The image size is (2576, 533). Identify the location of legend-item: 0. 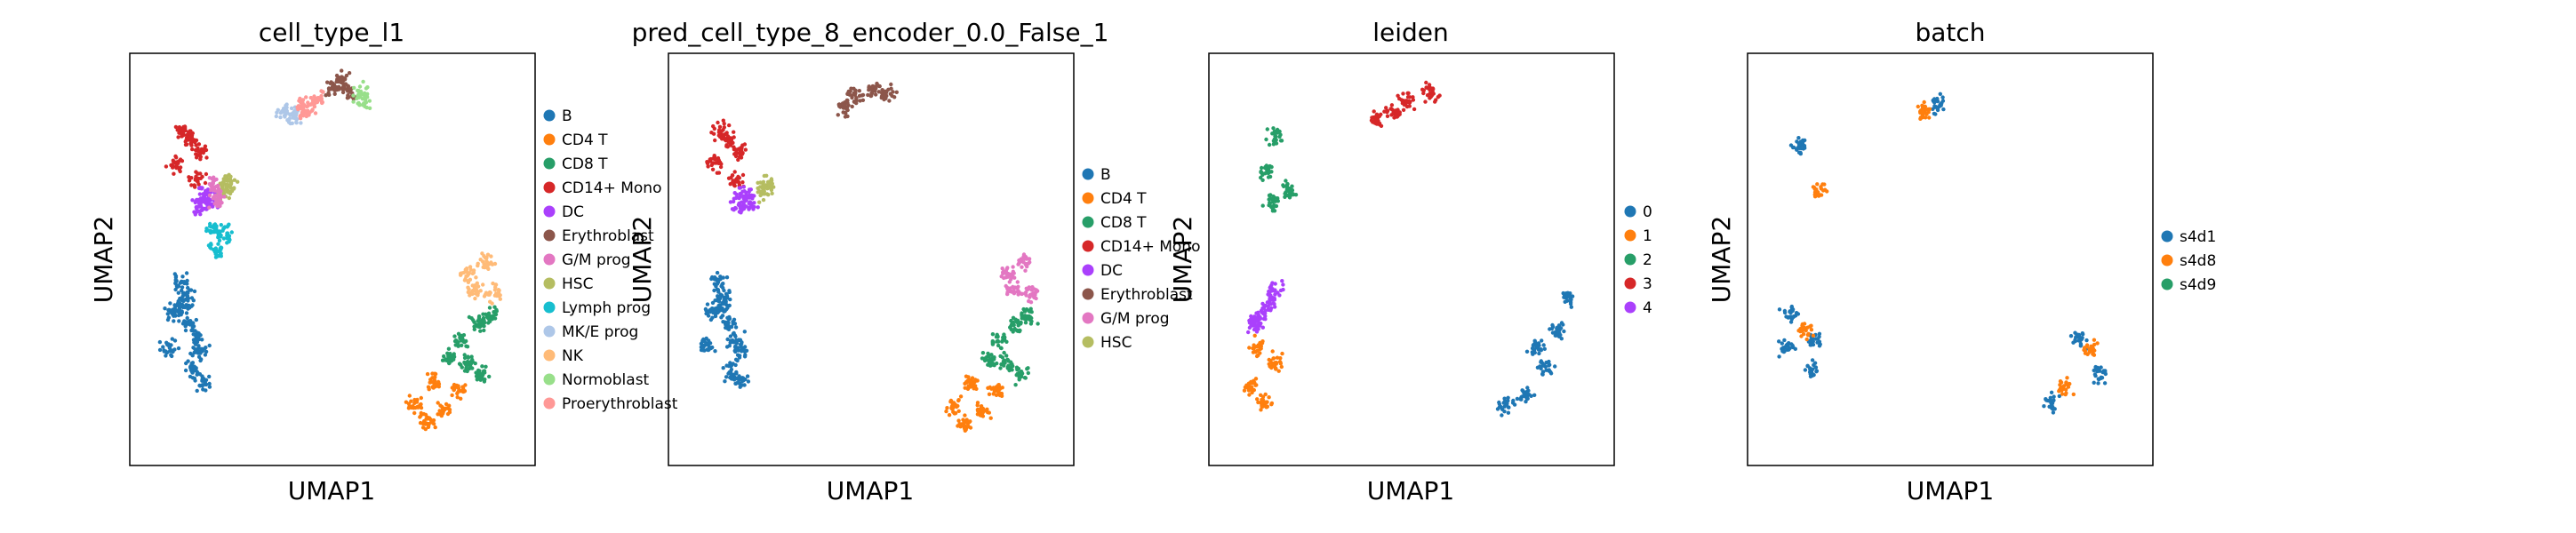
(1638, 212).